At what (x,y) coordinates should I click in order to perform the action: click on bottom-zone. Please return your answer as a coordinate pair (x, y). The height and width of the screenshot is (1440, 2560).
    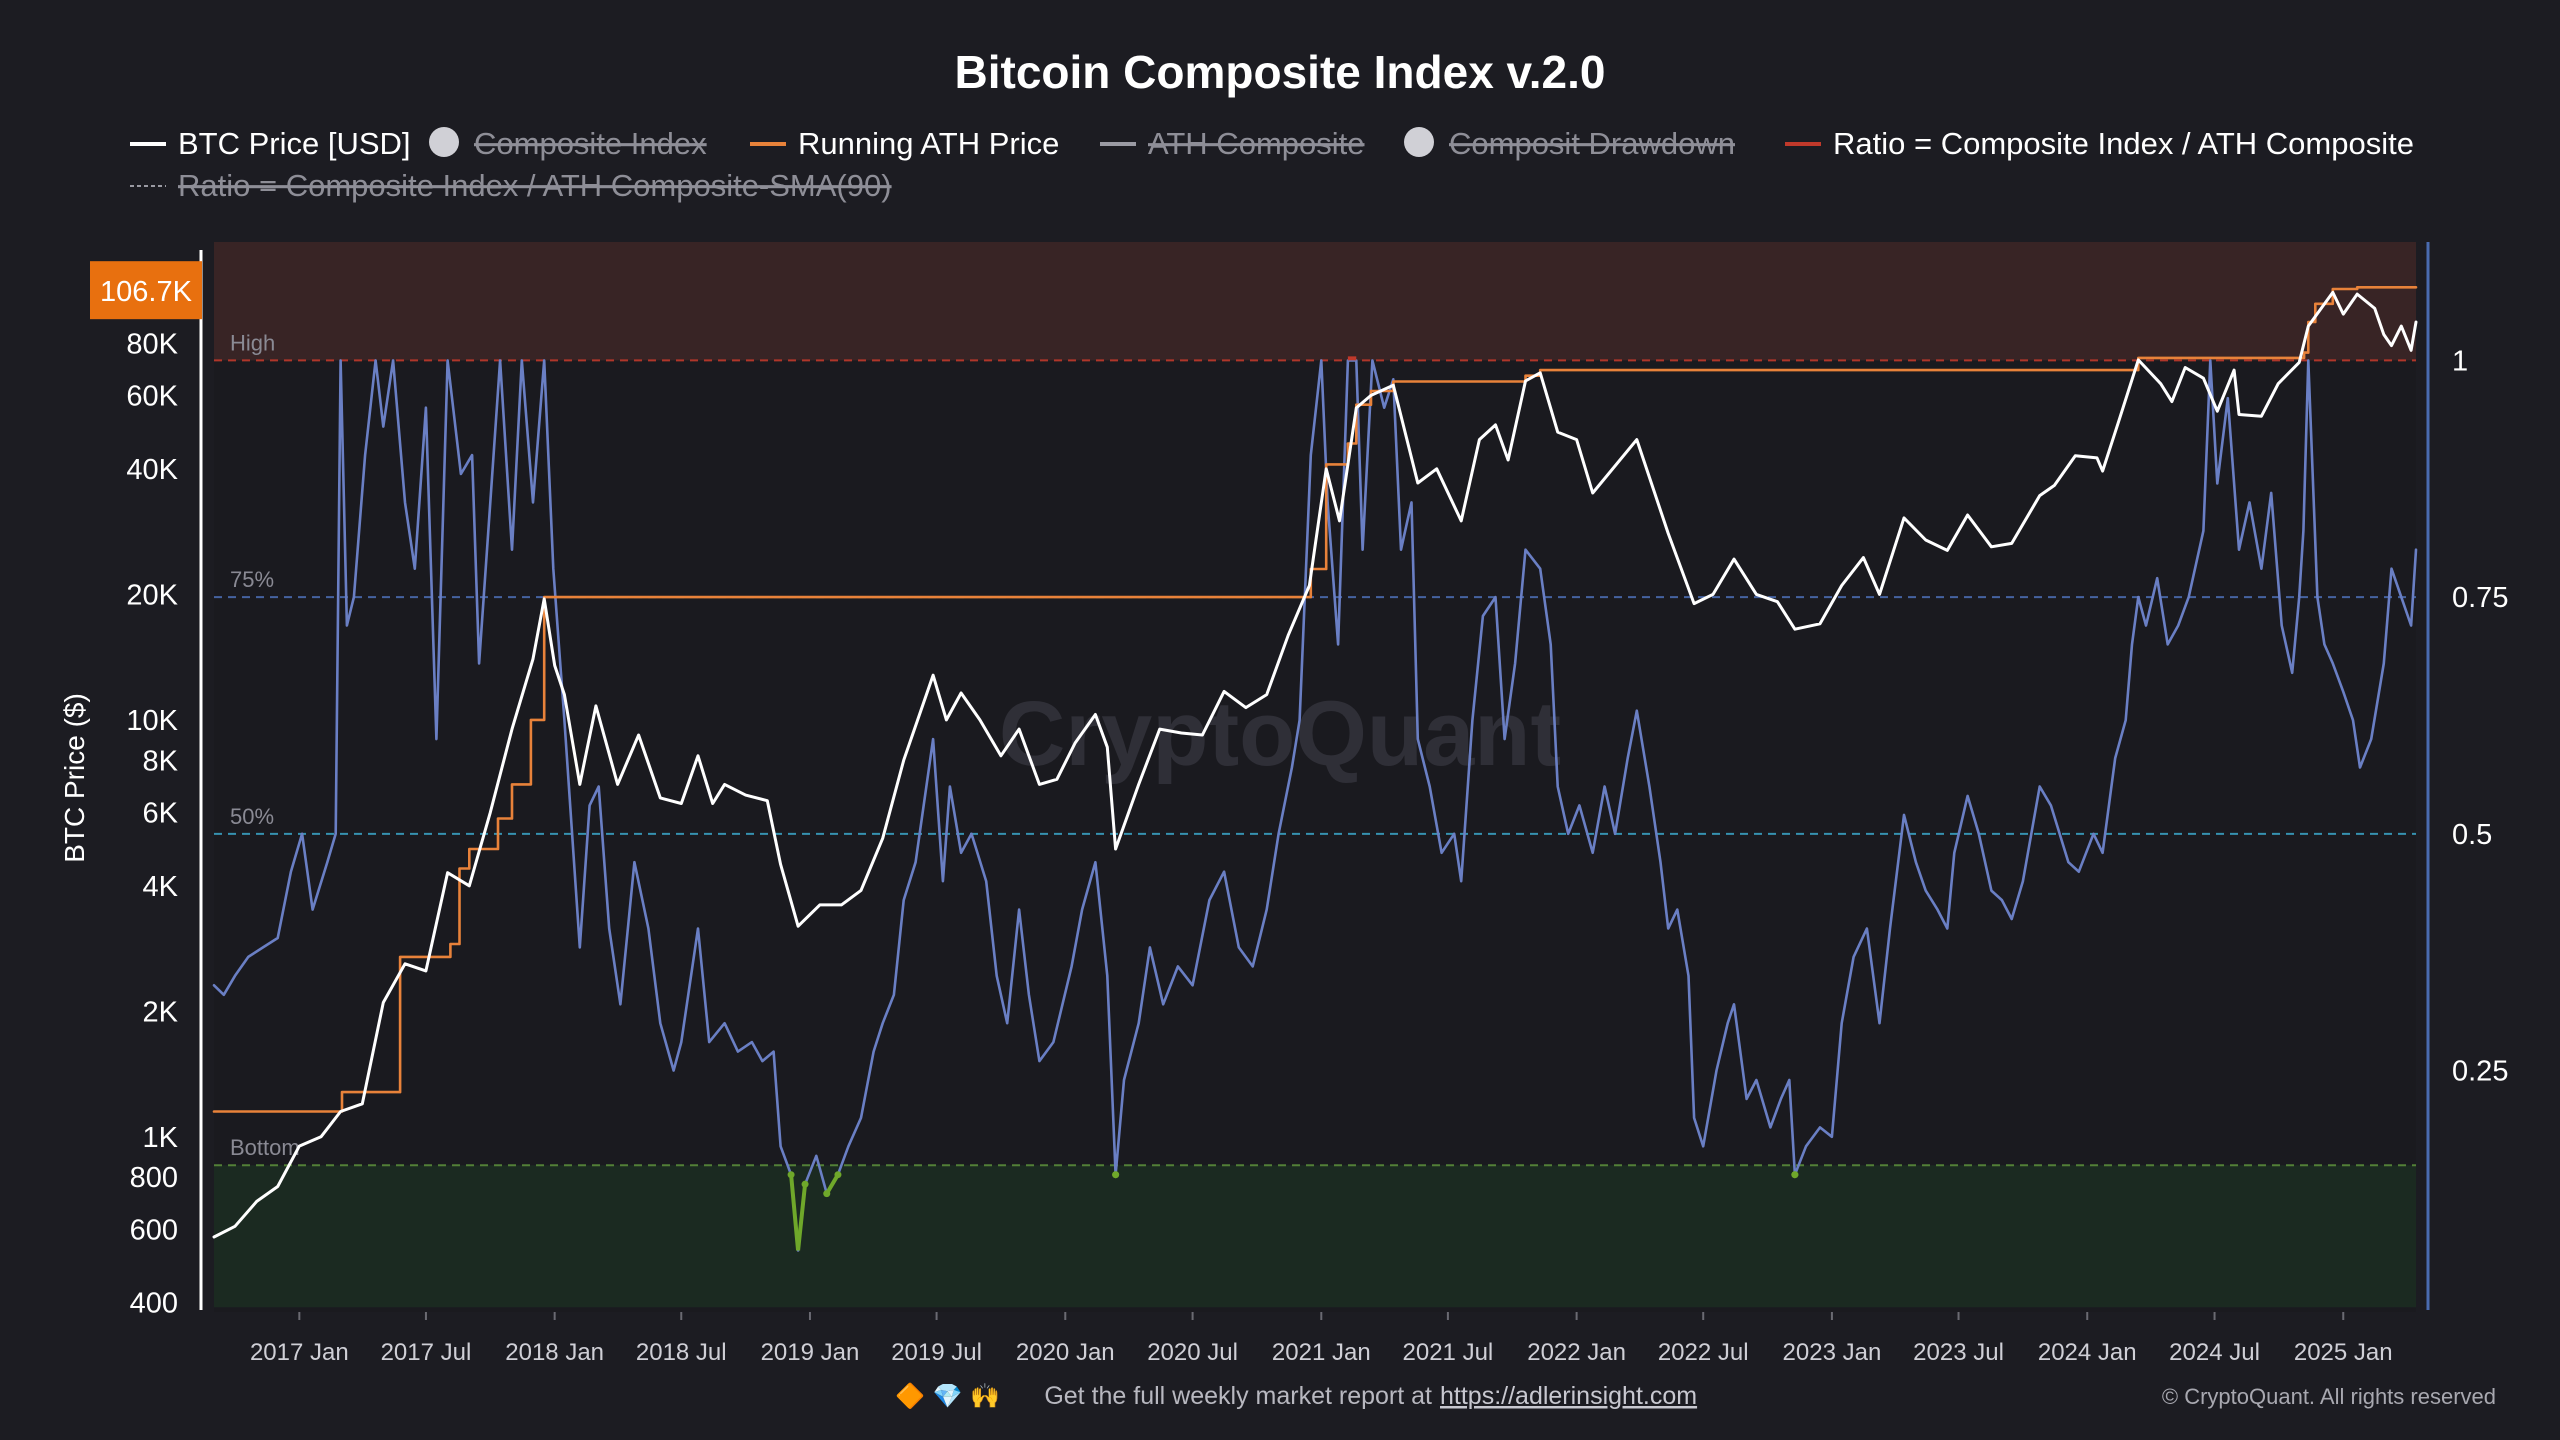
    Looking at the image, I should click on (1315, 1236).